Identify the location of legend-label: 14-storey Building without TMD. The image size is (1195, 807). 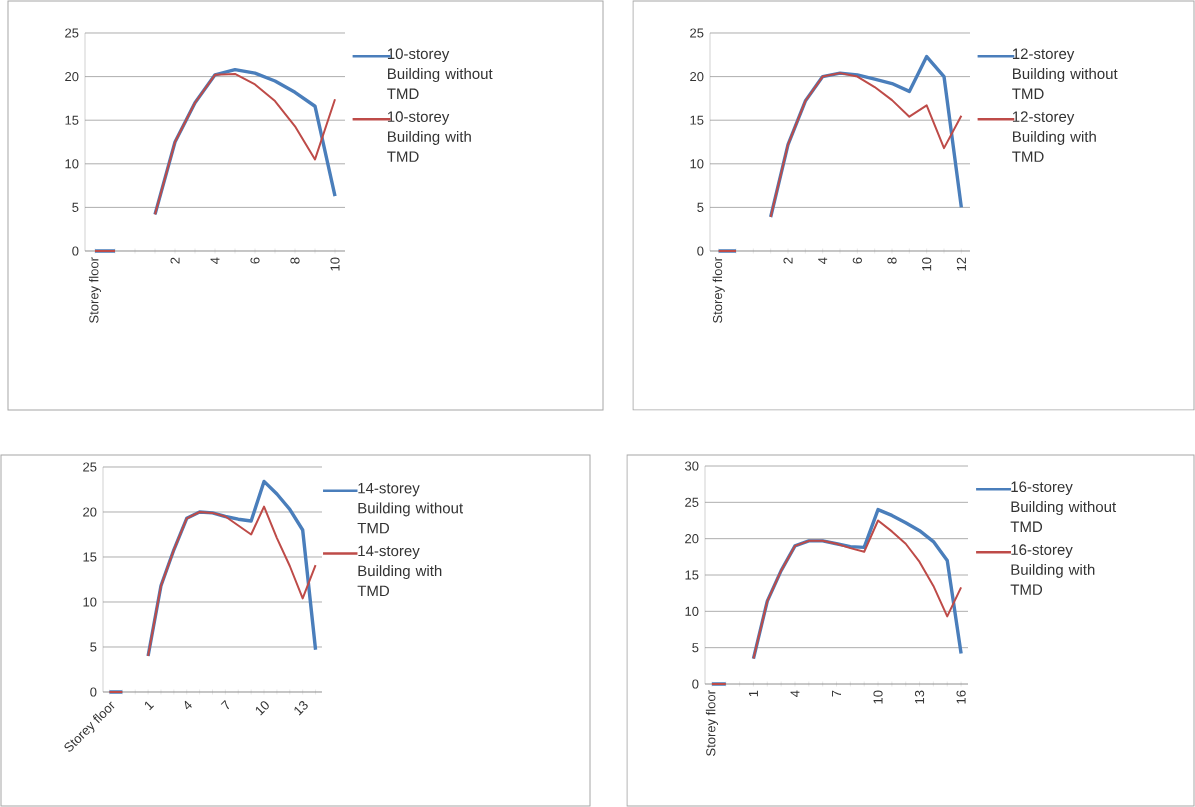
(410, 508).